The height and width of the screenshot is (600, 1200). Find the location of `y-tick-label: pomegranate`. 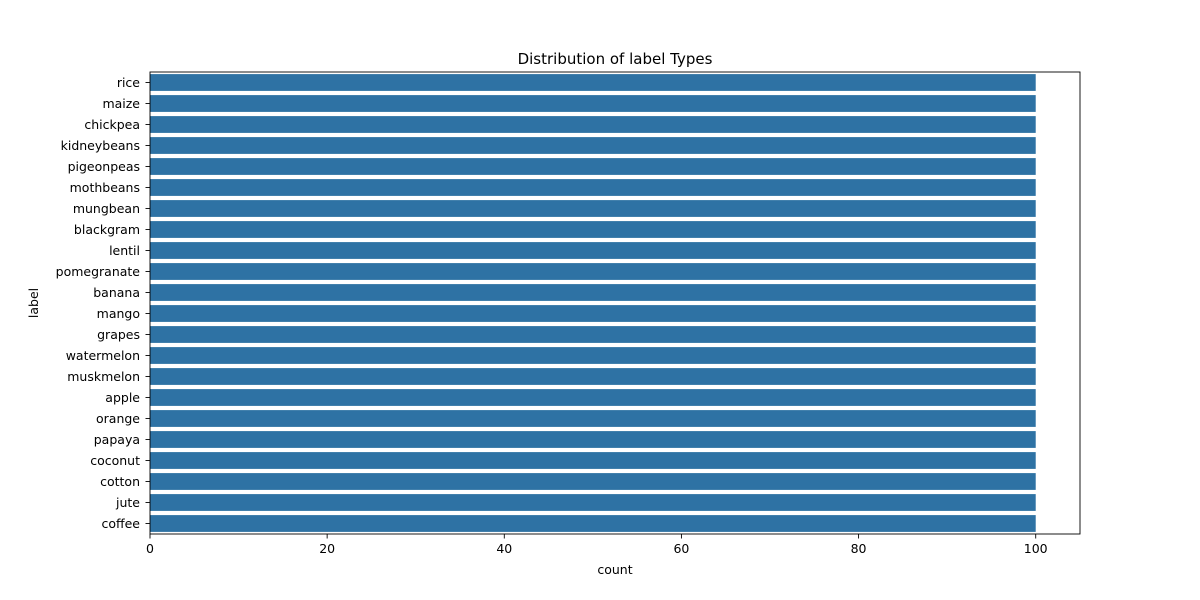

y-tick-label: pomegranate is located at coordinates (98, 271).